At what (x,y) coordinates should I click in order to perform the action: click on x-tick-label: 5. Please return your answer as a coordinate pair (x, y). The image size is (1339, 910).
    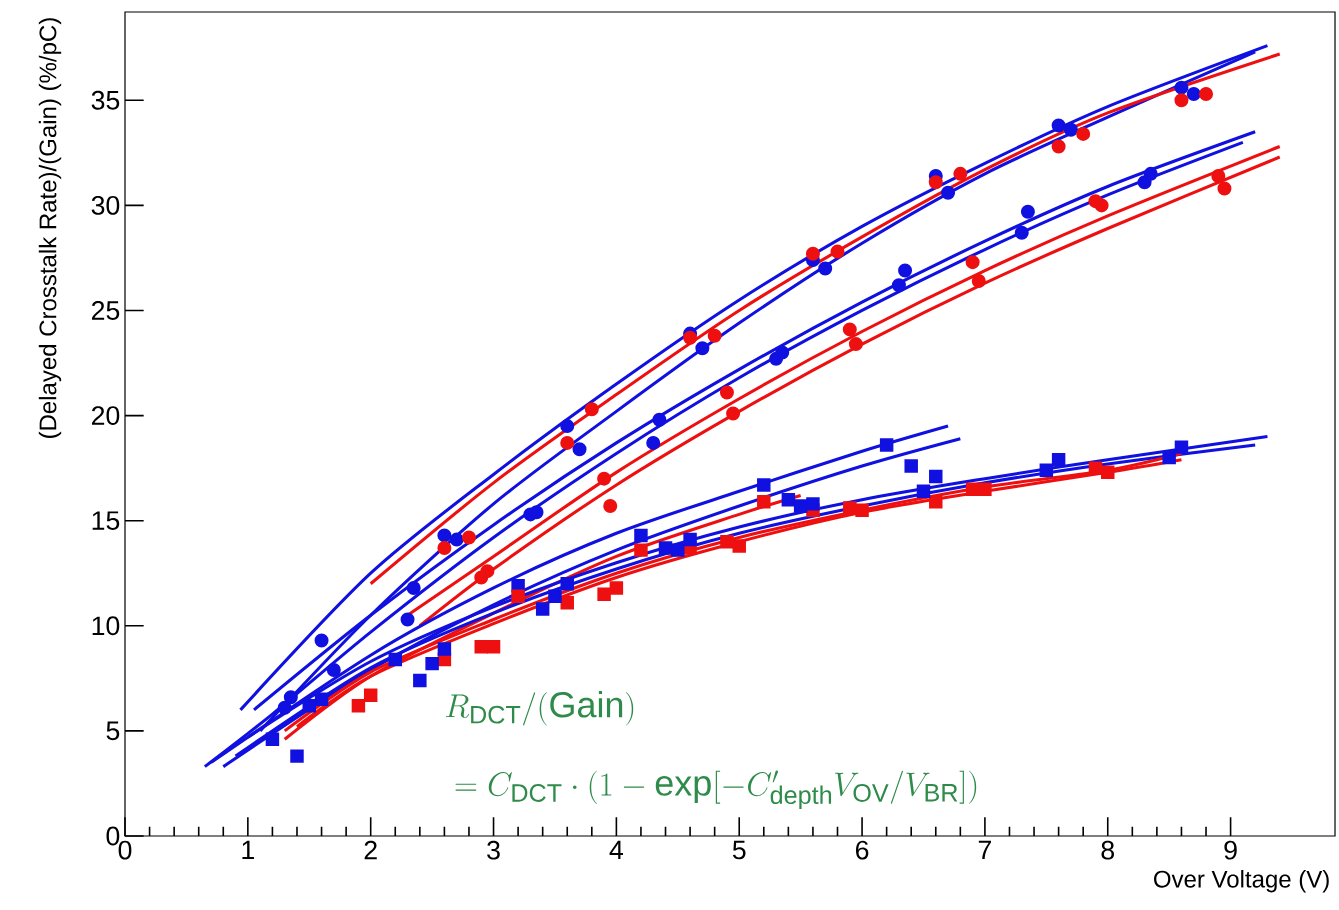
    Looking at the image, I should click on (739, 850).